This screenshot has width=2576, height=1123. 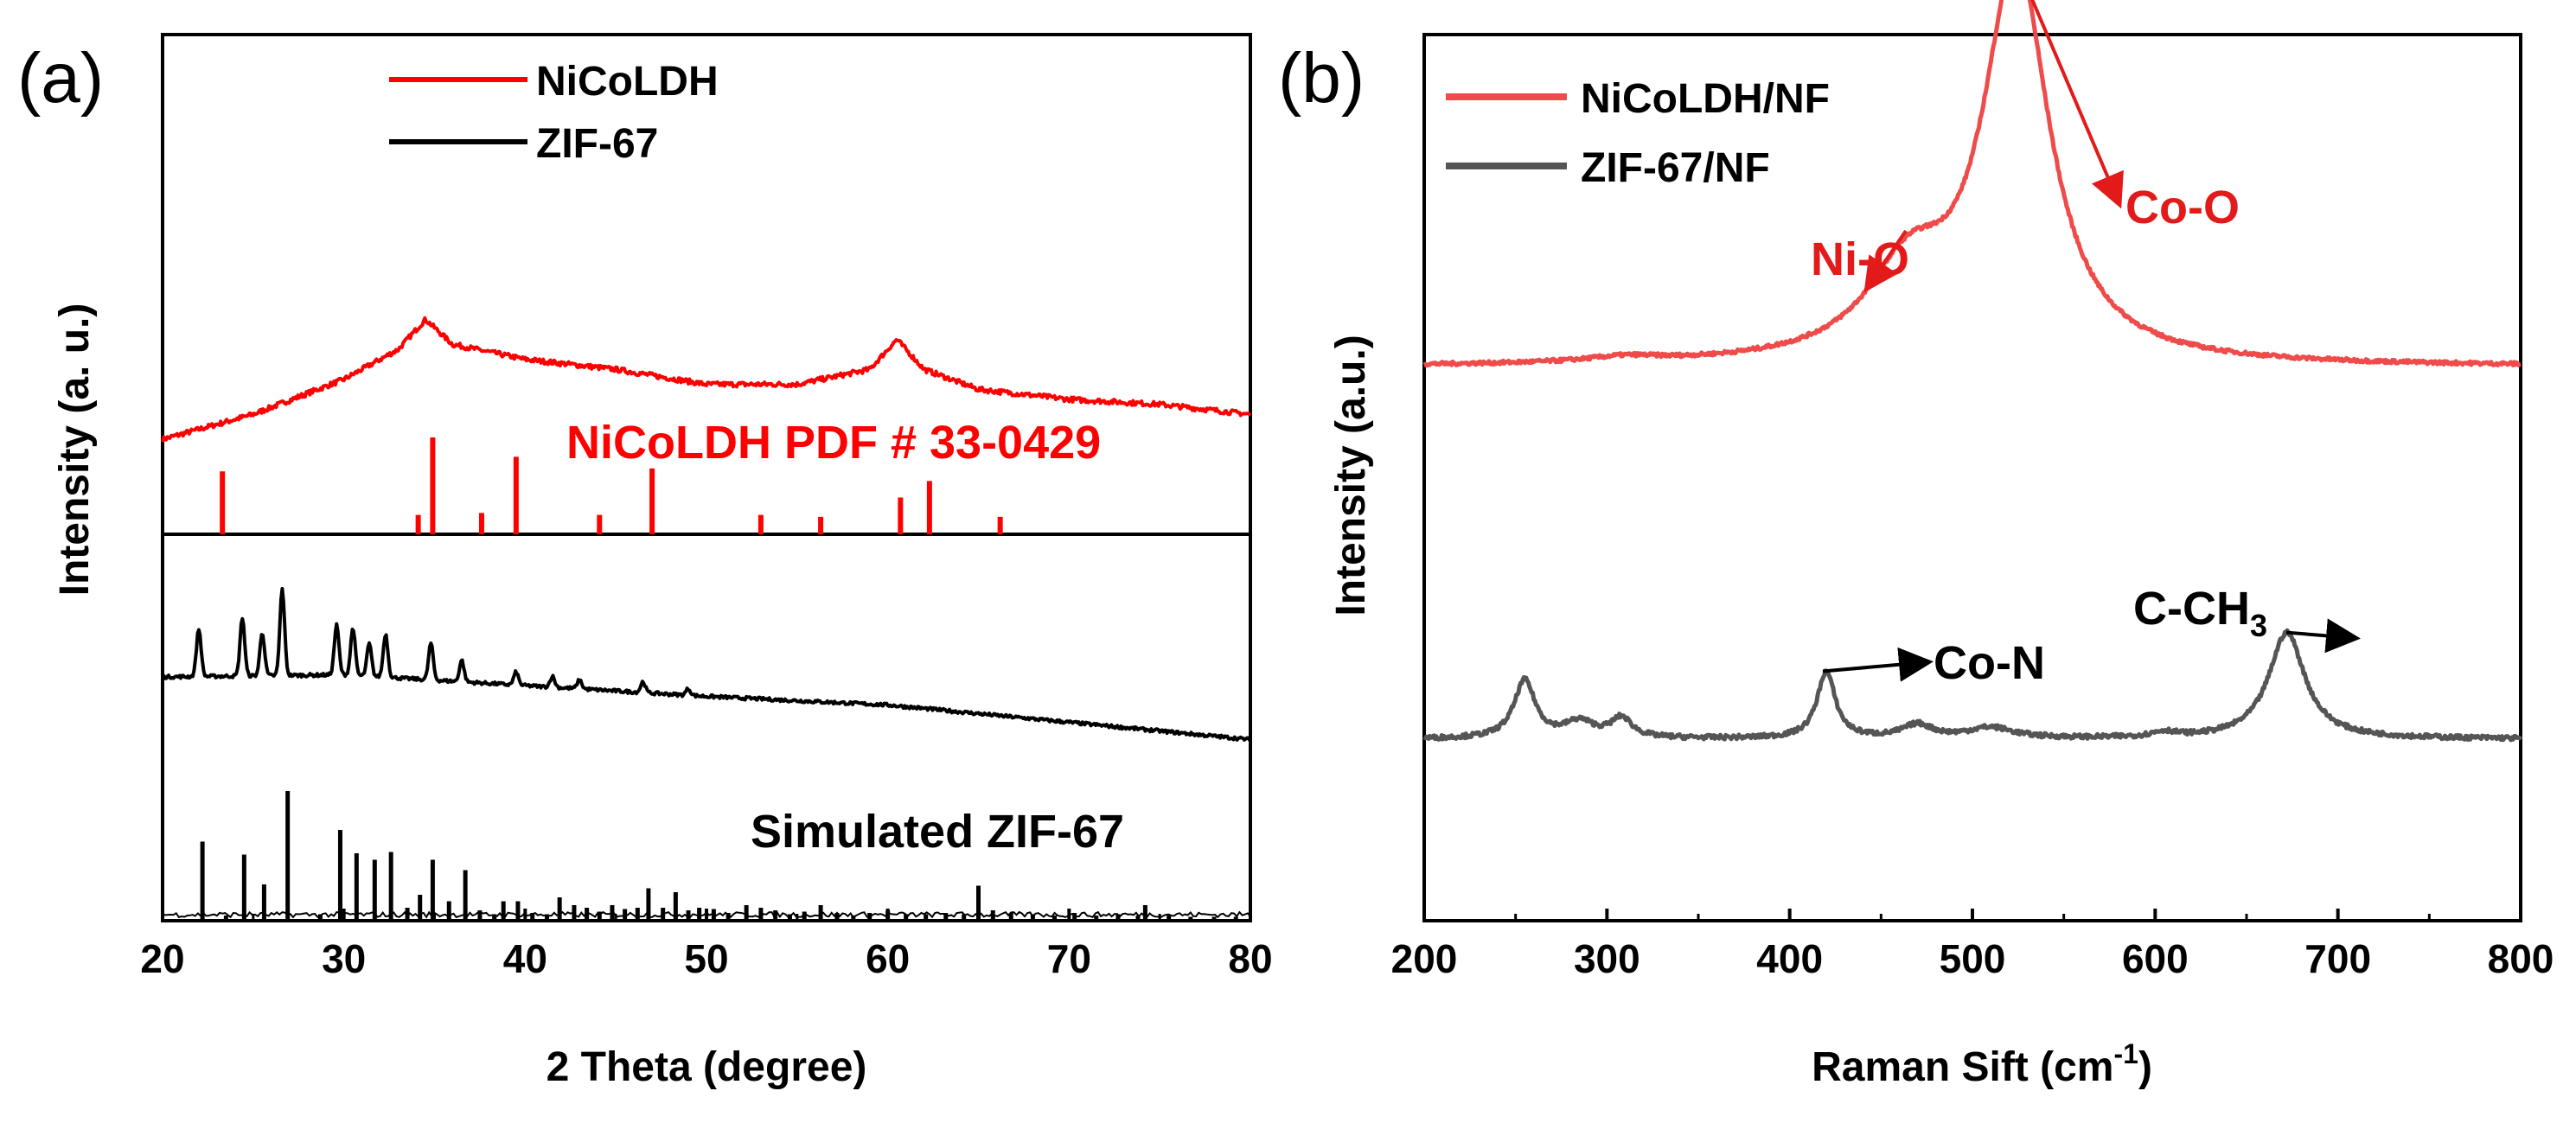 I want to click on panel-a-legend: NiCoLDH ZIF-67, so click(x=554, y=113).